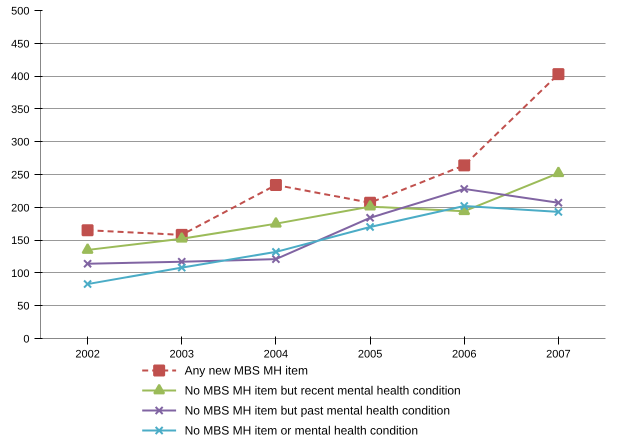  What do you see at coordinates (87, 354) in the screenshot?
I see `x-tick-label: 2002` at bounding box center [87, 354].